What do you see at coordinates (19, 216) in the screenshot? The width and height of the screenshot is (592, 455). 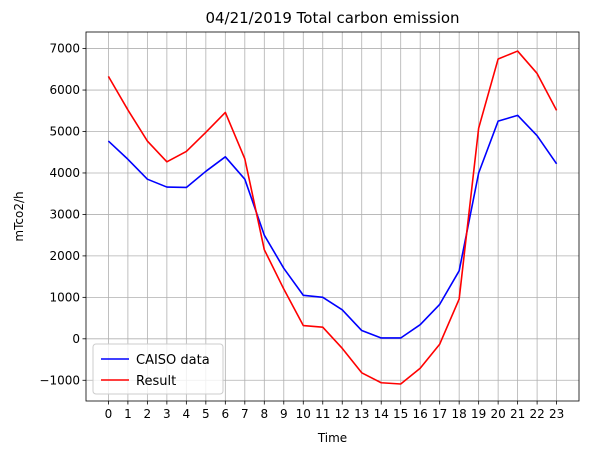 I see `y-axis-label: mTco2/h` at bounding box center [19, 216].